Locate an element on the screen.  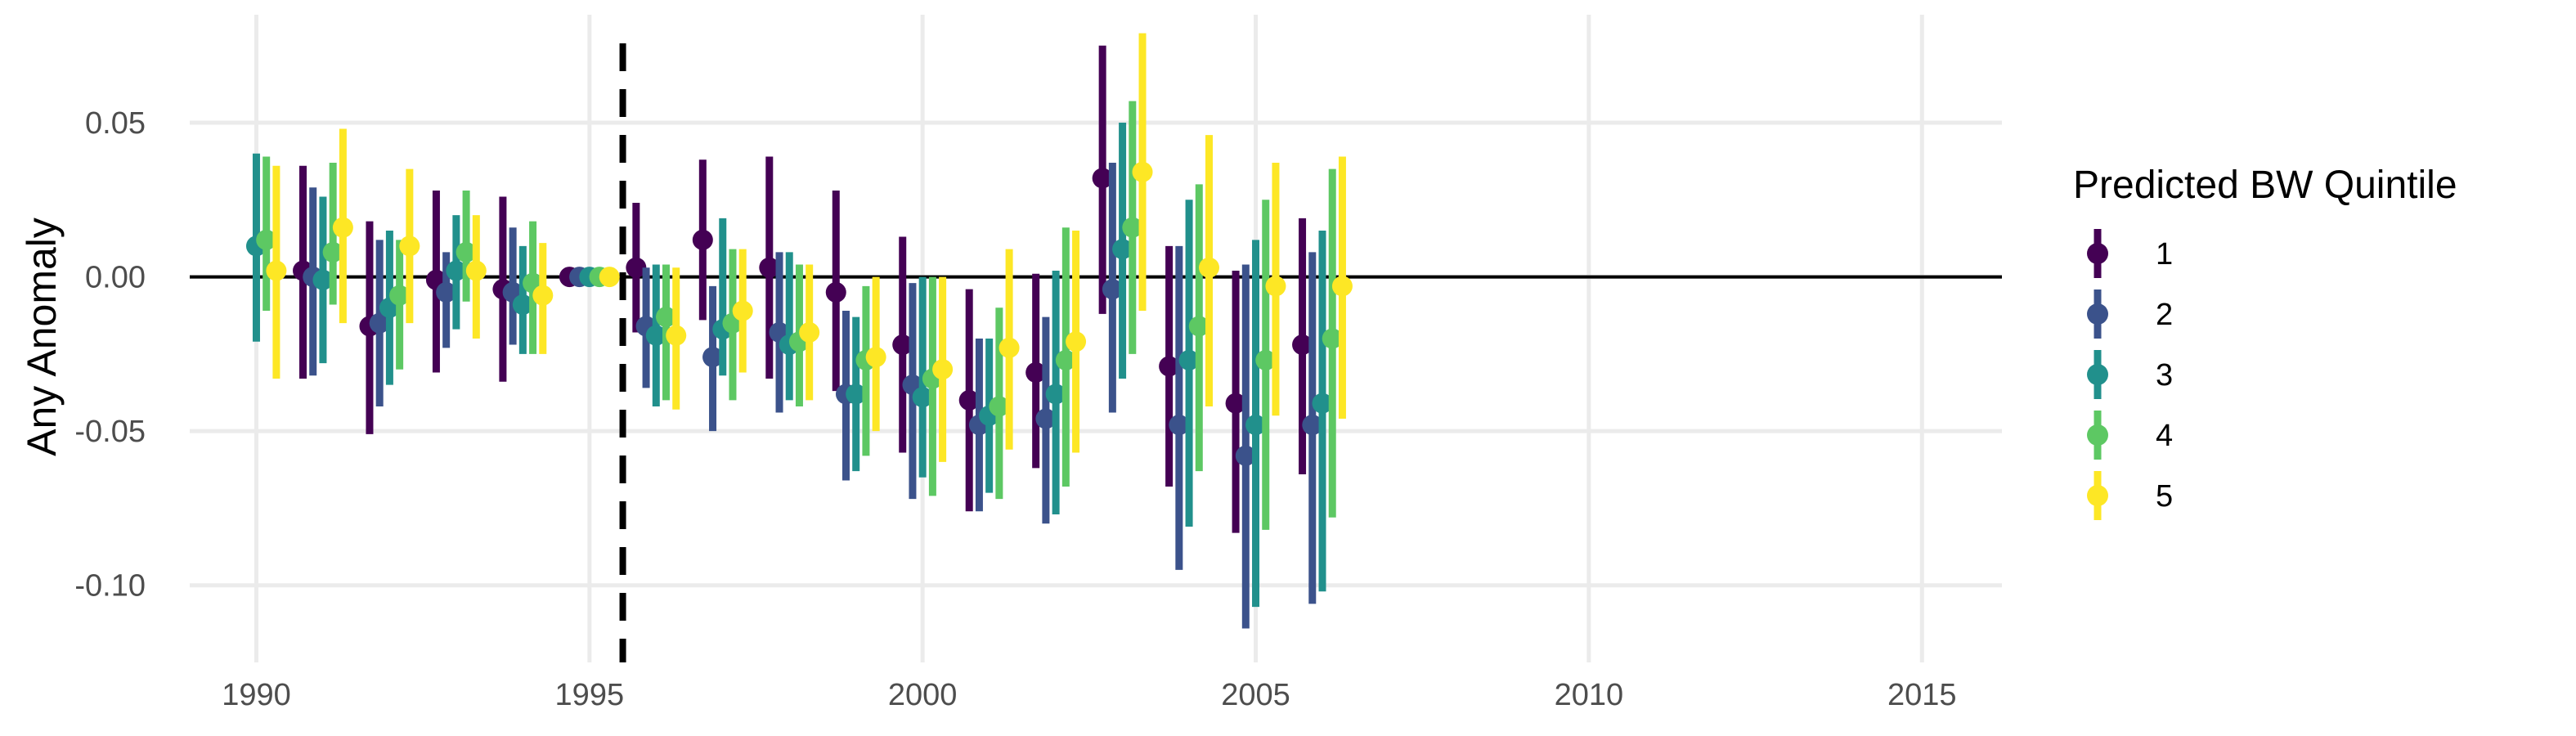
legend-title: Predicted BW Quintile is located at coordinates (2265, 185).